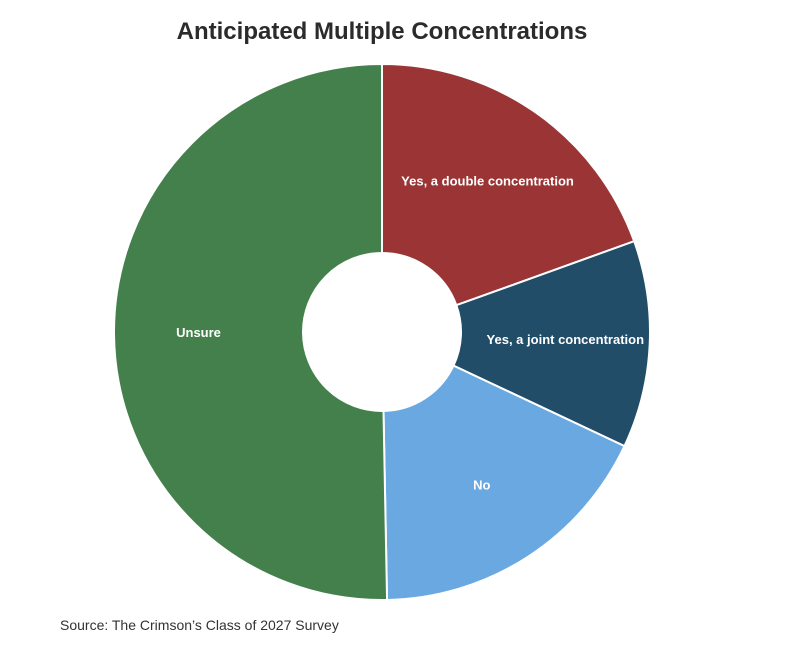 Image resolution: width=800 pixels, height=649 pixels. What do you see at coordinates (382, 31) in the screenshot?
I see `chart-title: Anticipated Multiple Concentrations` at bounding box center [382, 31].